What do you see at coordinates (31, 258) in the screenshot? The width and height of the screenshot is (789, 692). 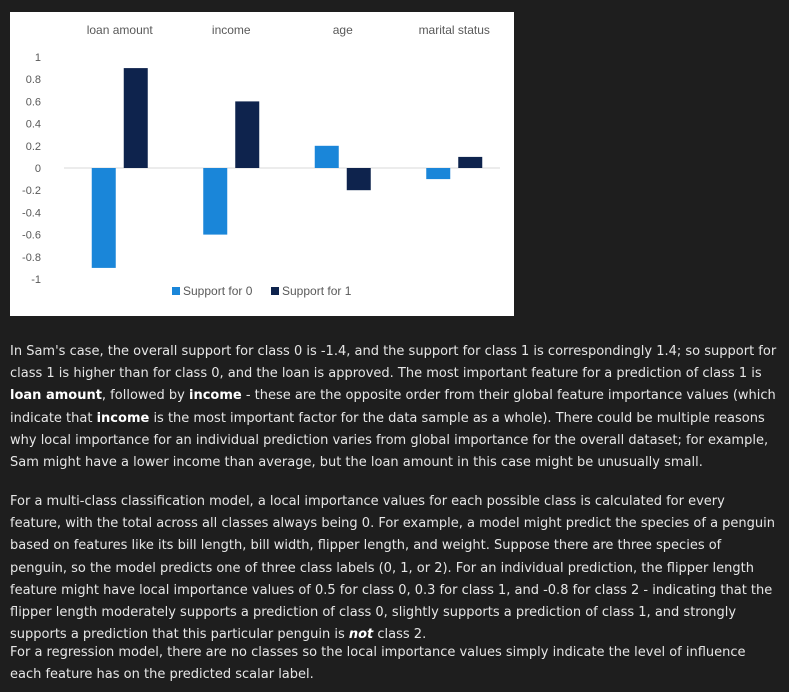 I see `y-tick-label: -0.8` at bounding box center [31, 258].